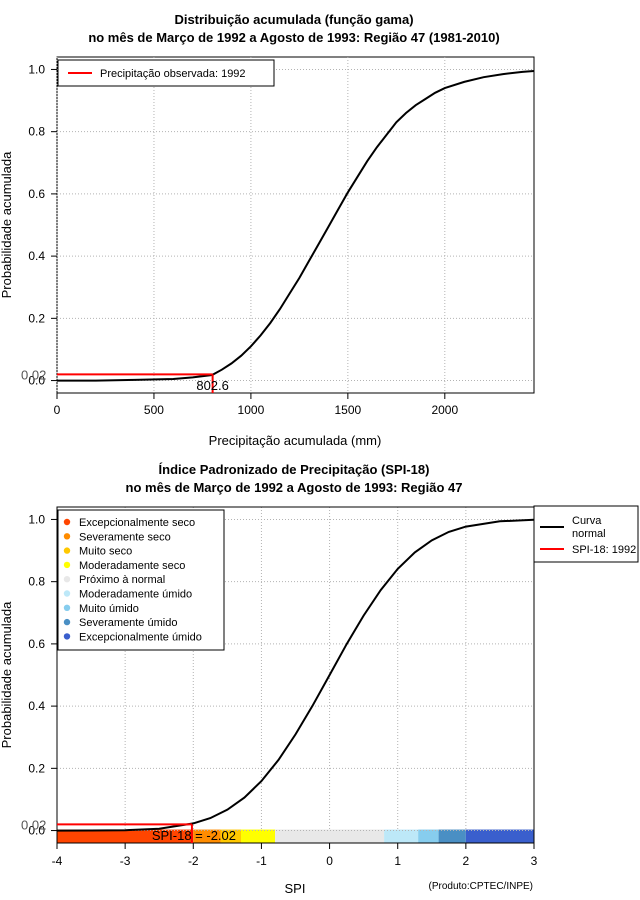 The height and width of the screenshot is (900, 640). I want to click on curve-legend-label-spi: SPI-18: 1992, so click(604, 550).